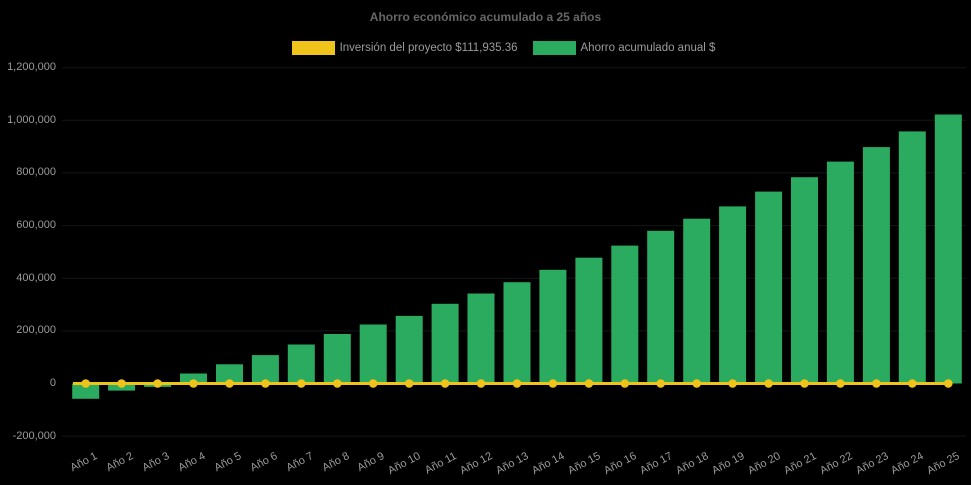  I want to click on x-tick-label-ano-11: Año 11, so click(441, 463).